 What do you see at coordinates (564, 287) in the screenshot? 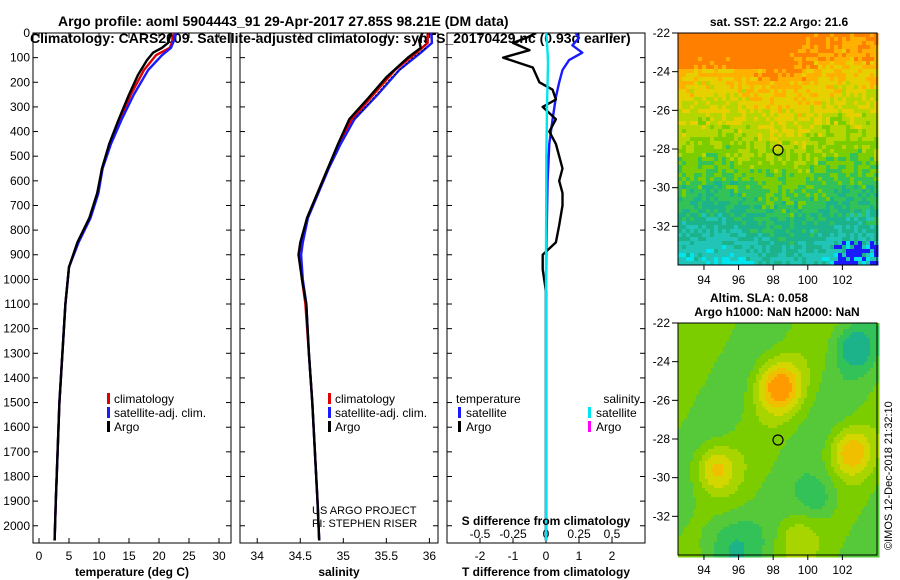
I see `difference-series-temperature-satellite` at bounding box center [564, 287].